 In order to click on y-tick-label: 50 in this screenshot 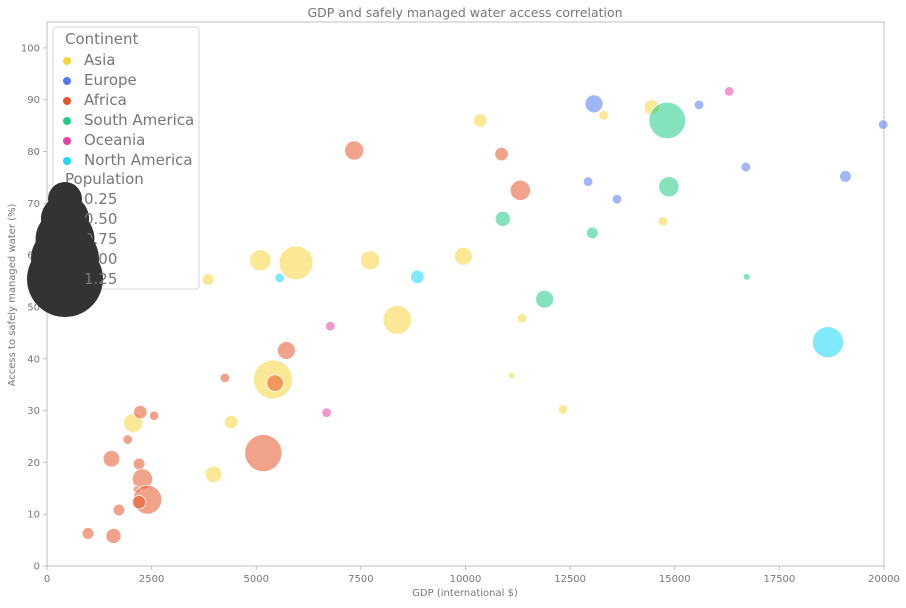, I will do `click(33, 307)`.